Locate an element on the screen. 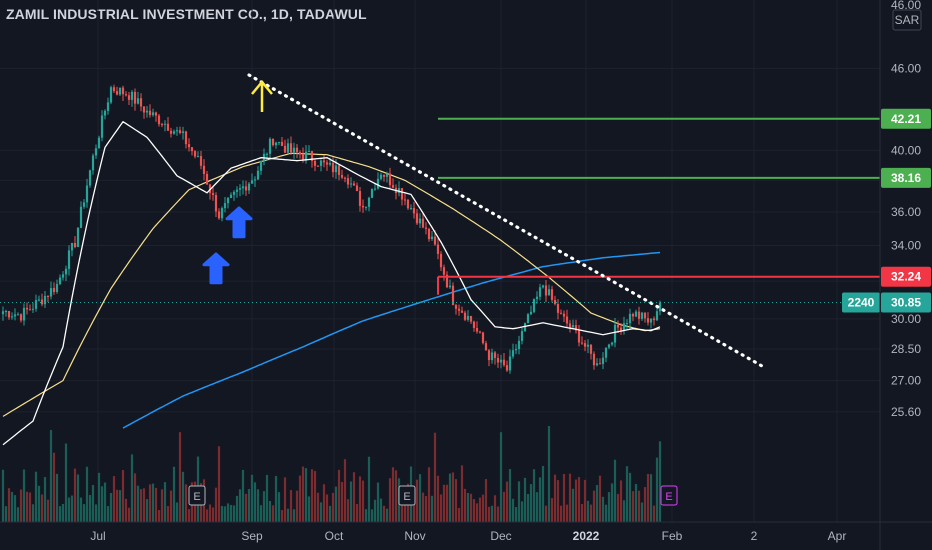 The width and height of the screenshot is (932, 550). earnings-event-label: E is located at coordinates (196, 497).